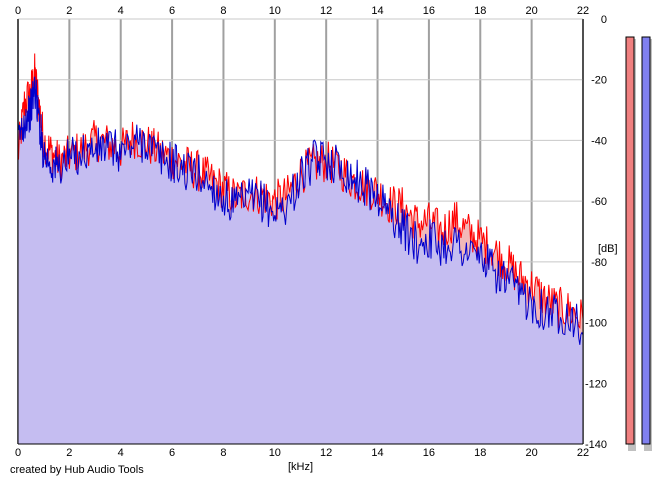 Image resolution: width=665 pixels, height=484 pixels. Describe the element at coordinates (599, 81) in the screenshot. I see `y-tick-label: -20` at that location.